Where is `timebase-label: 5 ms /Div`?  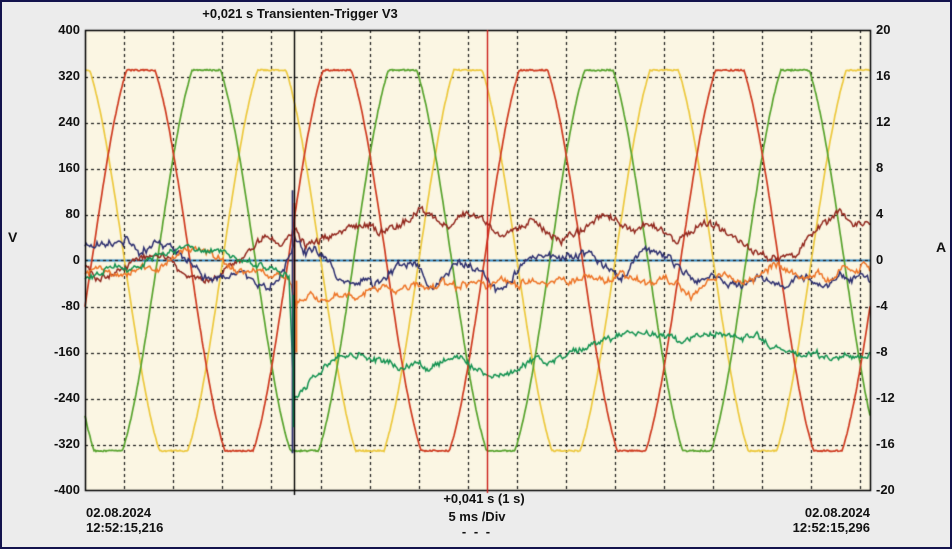 timebase-label: 5 ms /Div is located at coordinates (477, 516).